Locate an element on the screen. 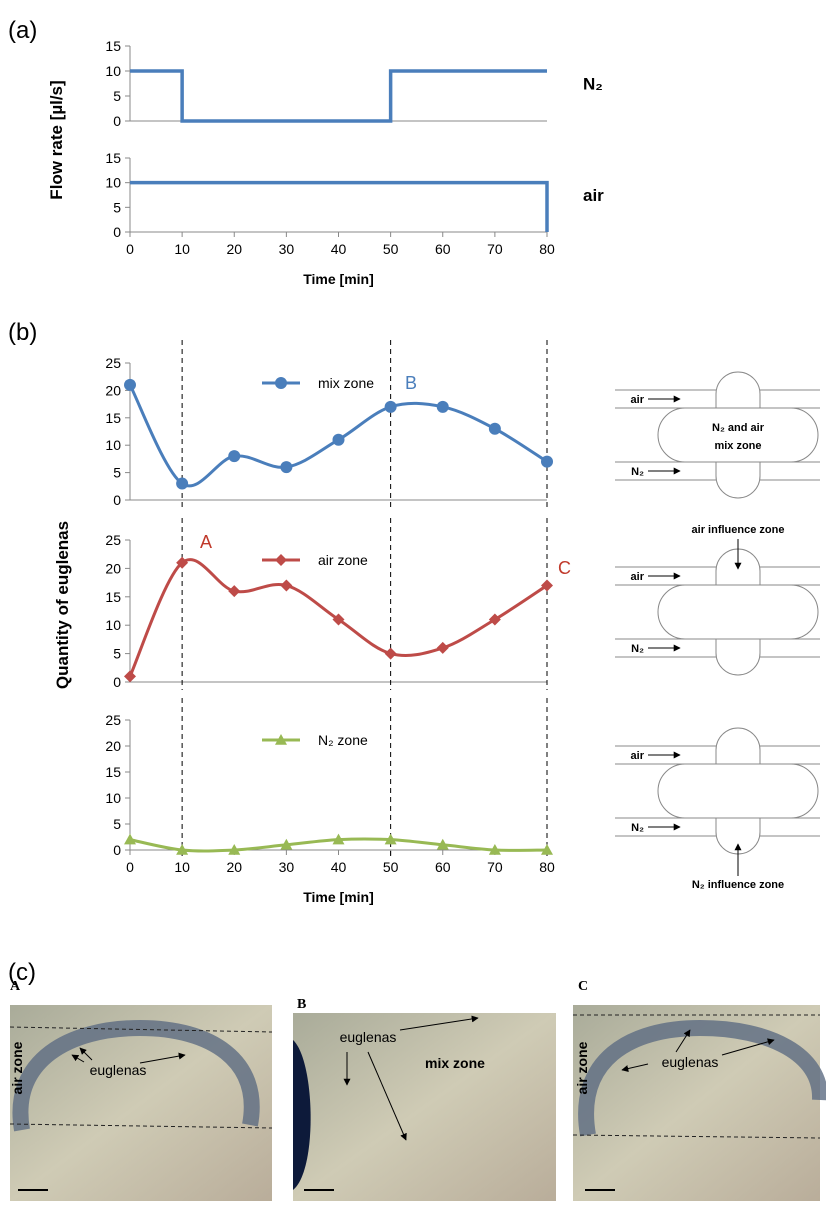 The width and height of the screenshot is (826, 1208). x-tick-label: 80 is located at coordinates (547, 249).